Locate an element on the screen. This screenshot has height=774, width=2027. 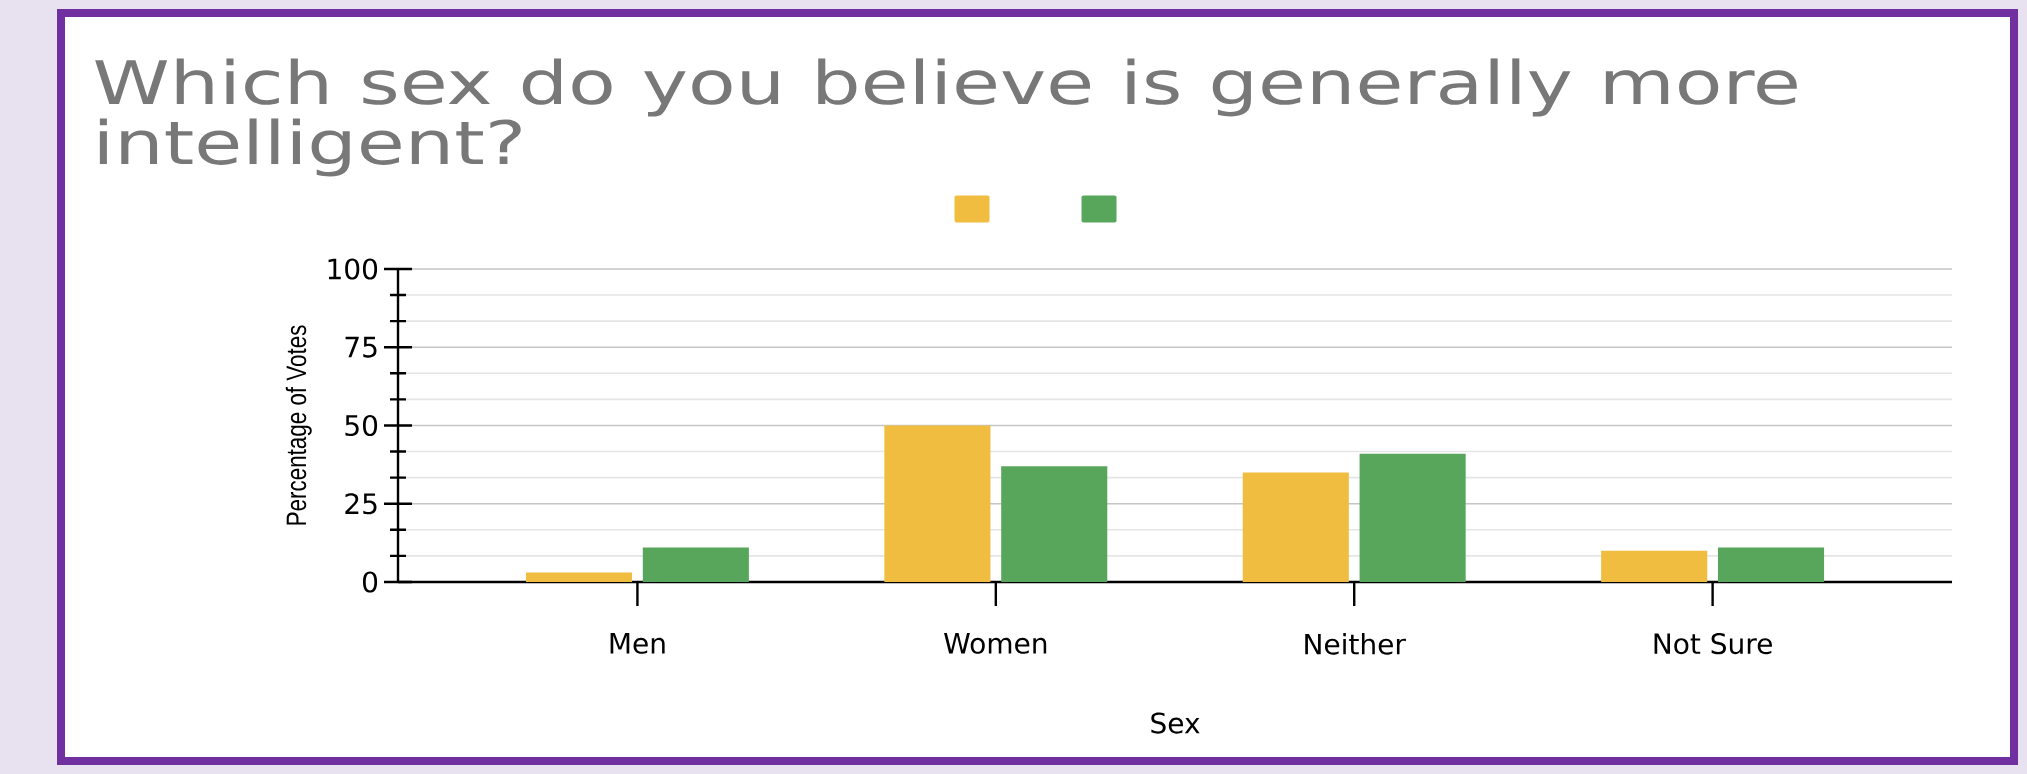
x-tick-label: Men is located at coordinates (637, 643).